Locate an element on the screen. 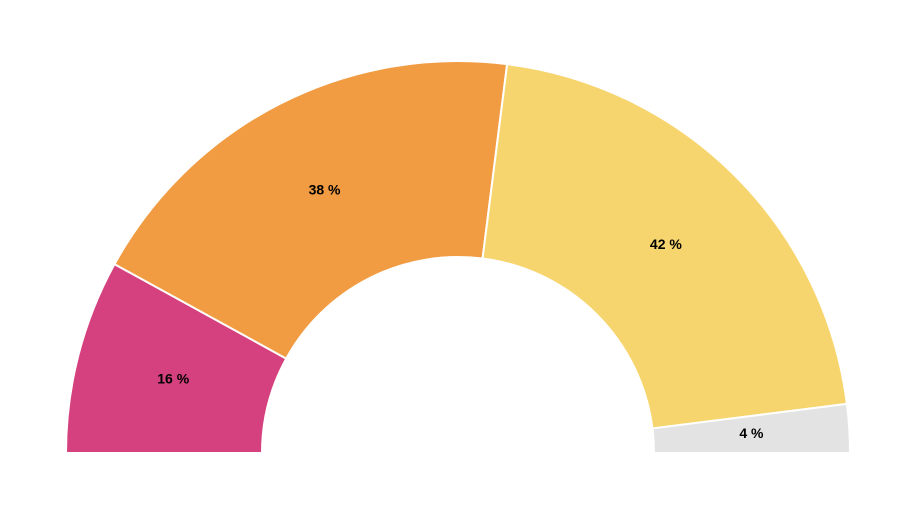 The image size is (914, 526). slice-label-1: 16 % is located at coordinates (173, 379).